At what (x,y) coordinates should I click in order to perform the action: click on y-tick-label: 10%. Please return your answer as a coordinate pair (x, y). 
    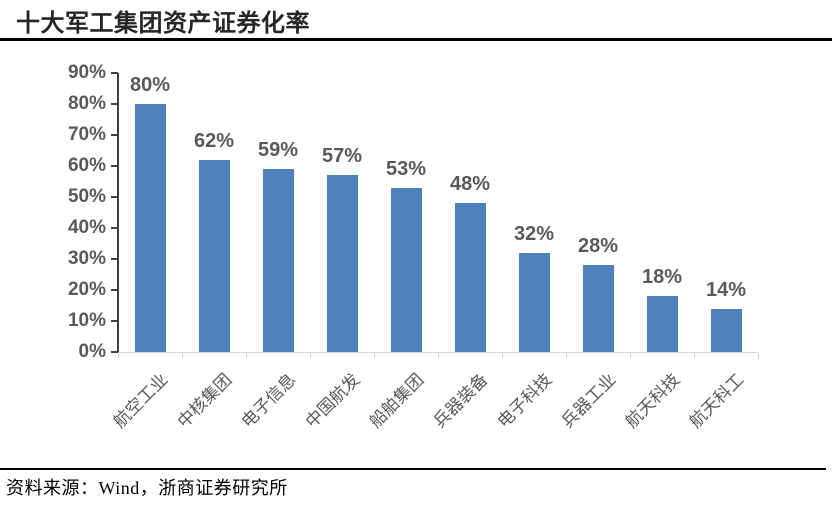
    Looking at the image, I should click on (86, 320).